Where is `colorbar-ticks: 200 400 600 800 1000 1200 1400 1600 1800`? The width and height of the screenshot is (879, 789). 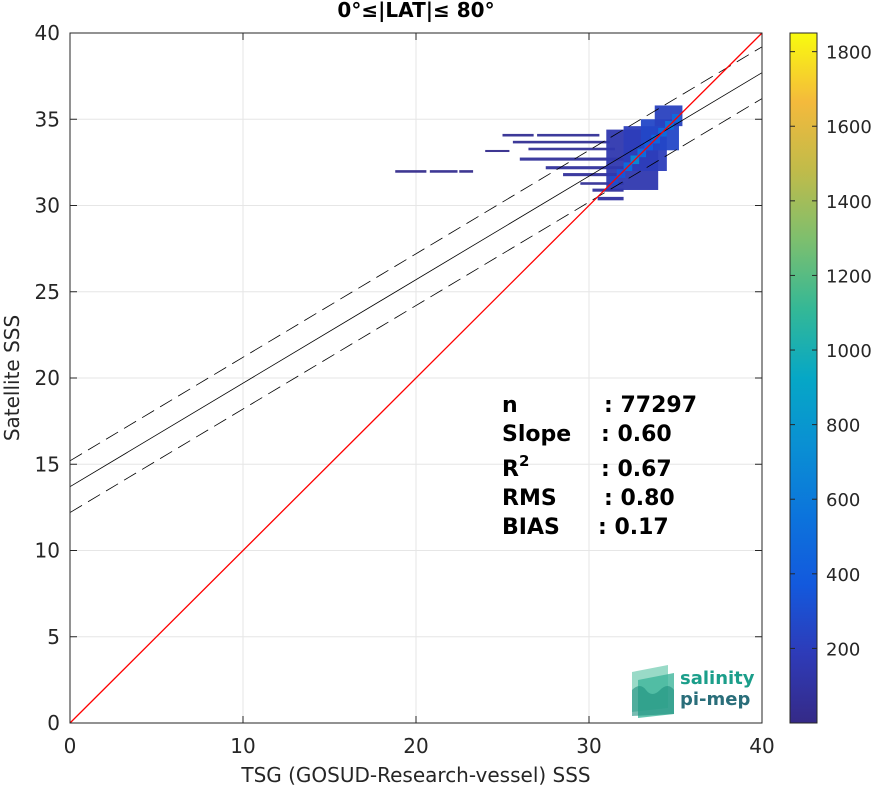
colorbar-ticks: 200 400 600 800 1000 1200 1400 1600 1800 is located at coordinates (831, 351).